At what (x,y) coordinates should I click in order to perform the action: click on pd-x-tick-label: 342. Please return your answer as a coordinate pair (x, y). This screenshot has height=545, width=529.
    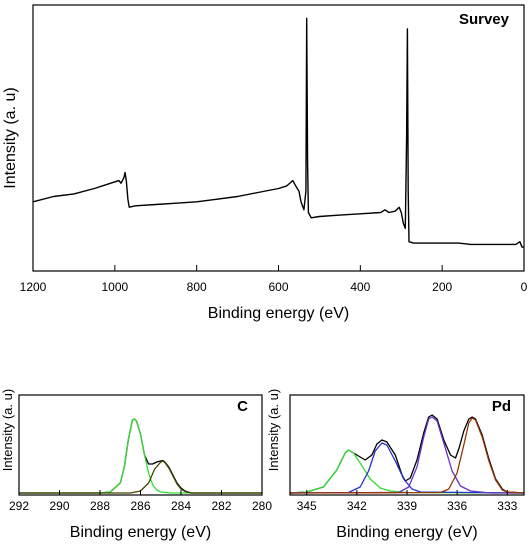
    Looking at the image, I should click on (357, 506).